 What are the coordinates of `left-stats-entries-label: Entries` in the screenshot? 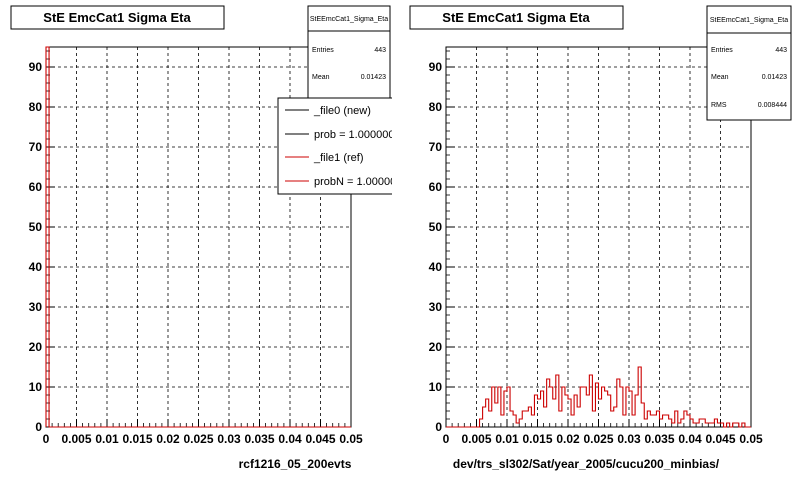 It's located at (323, 50).